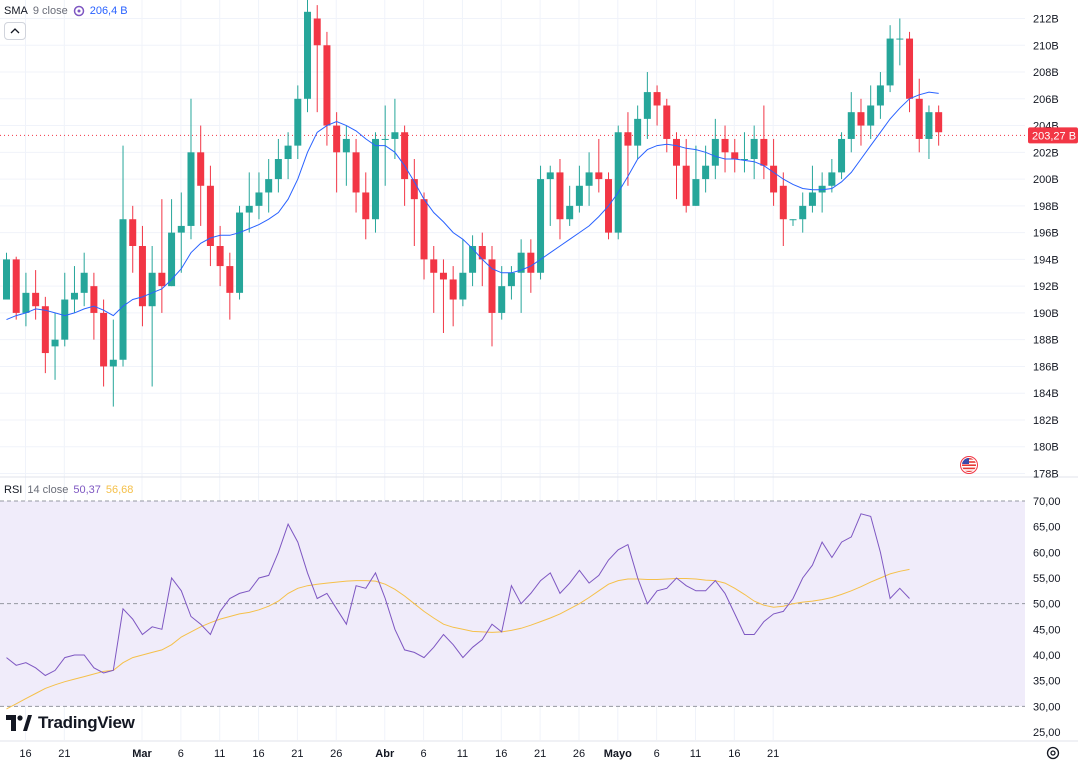  I want to click on us-flag-icon, so click(969, 465).